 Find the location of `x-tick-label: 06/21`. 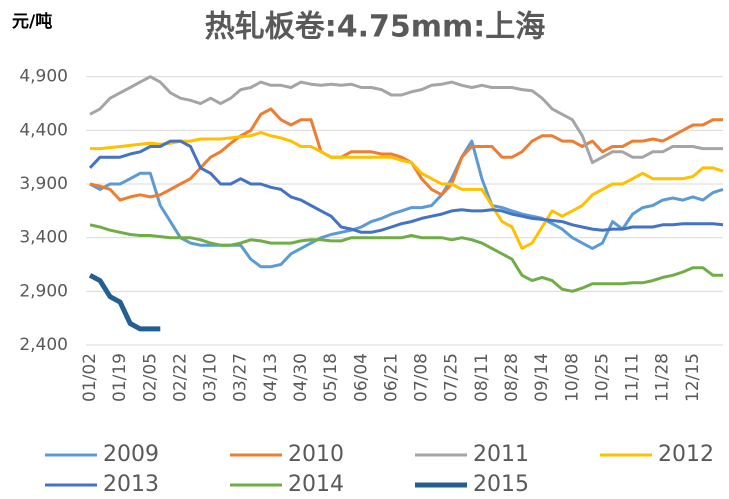

x-tick-label: 06/21 is located at coordinates (391, 377).